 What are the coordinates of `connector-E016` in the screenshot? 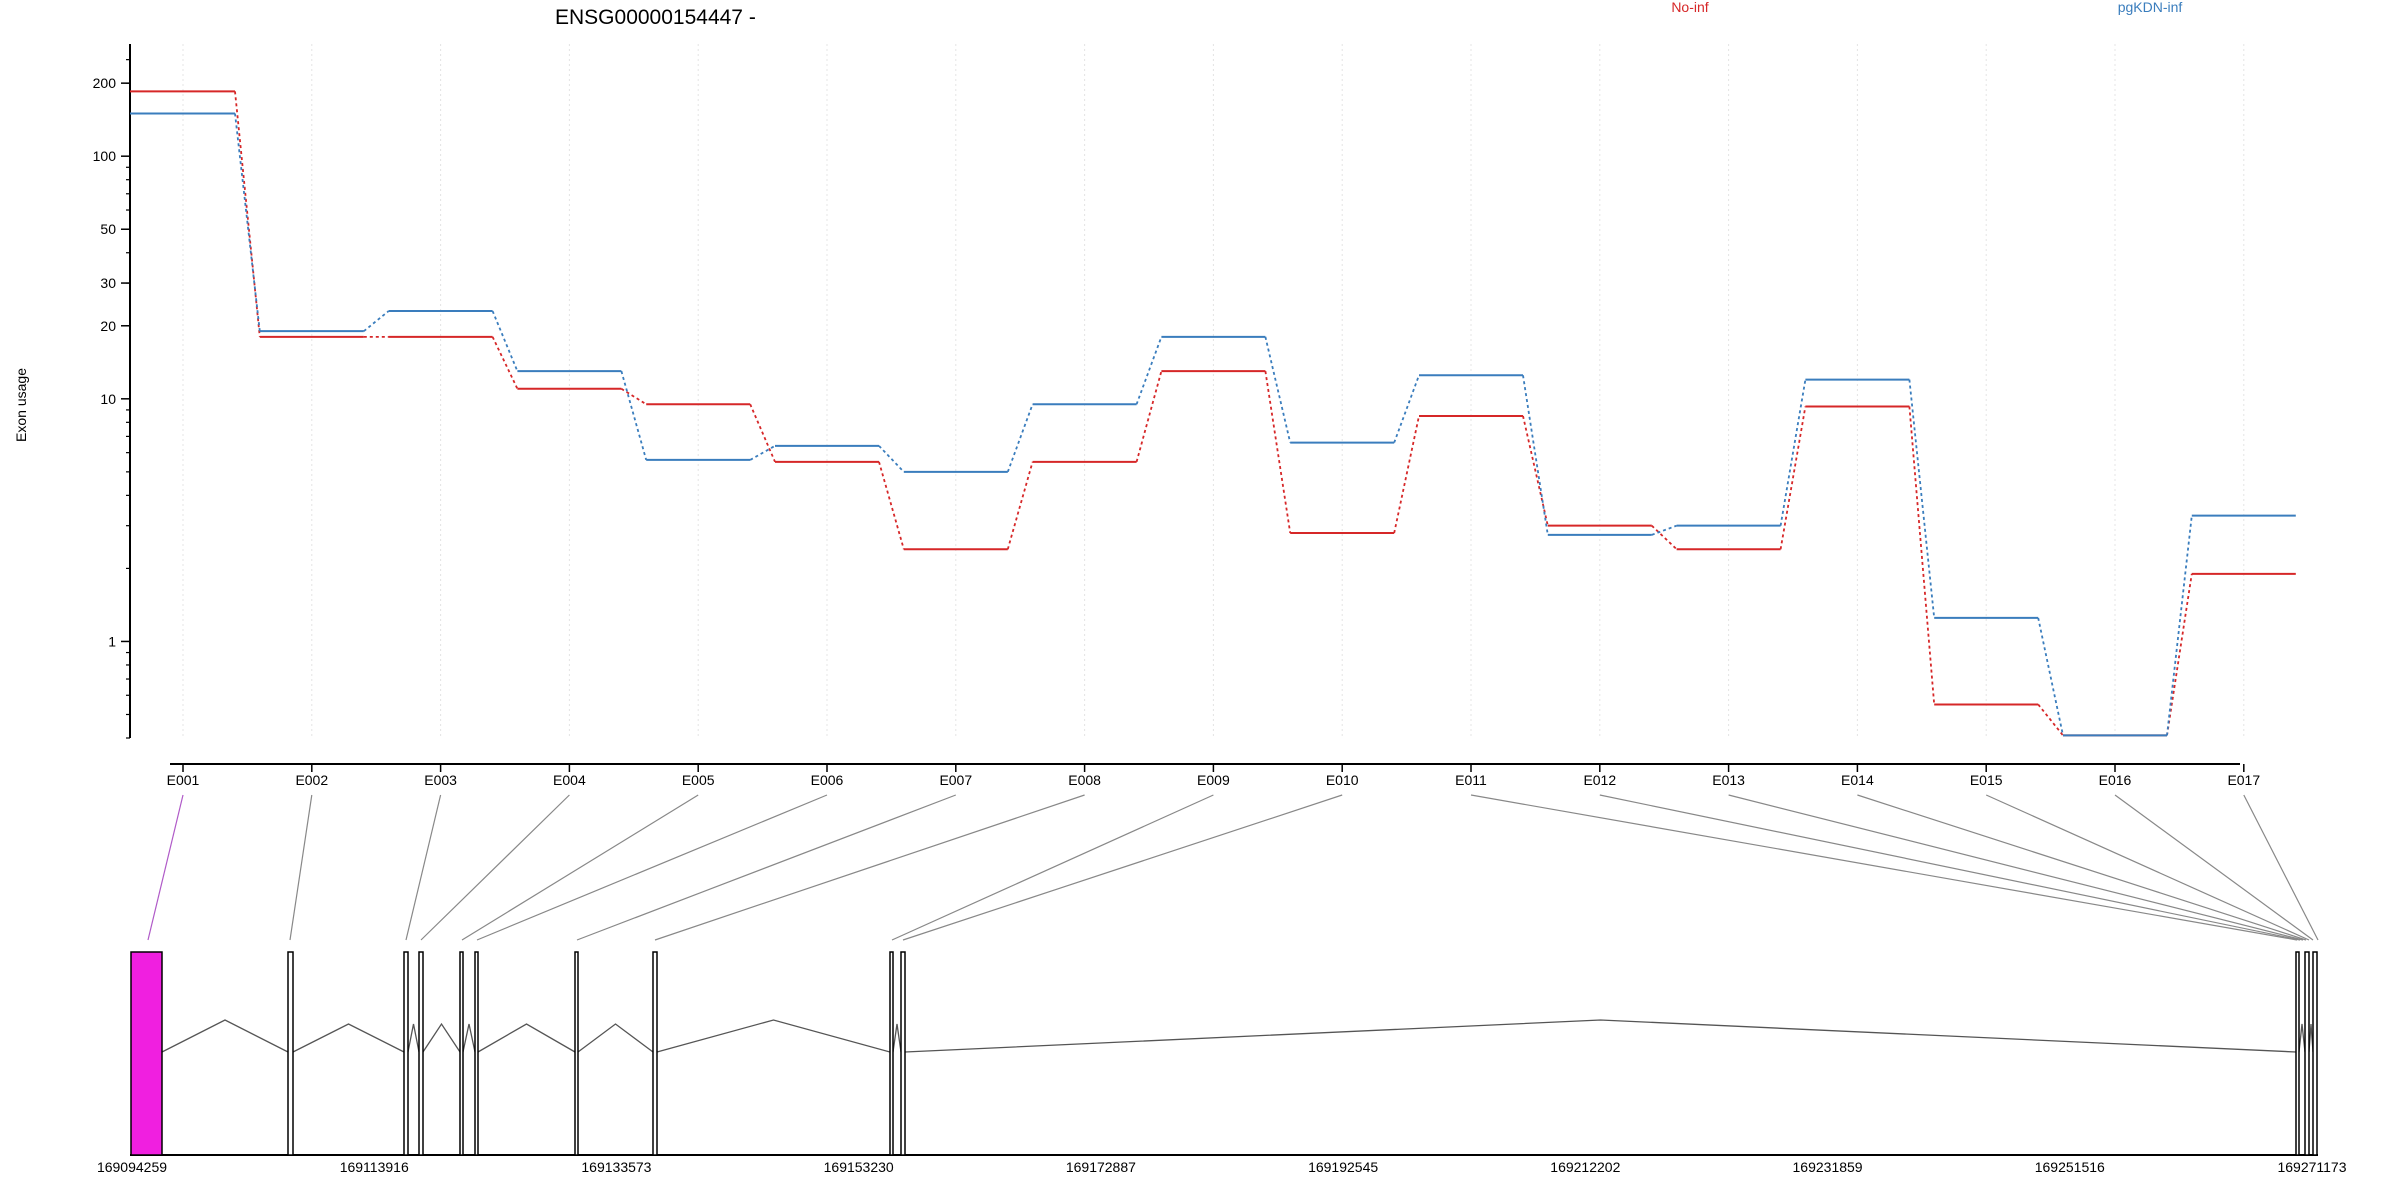 It's located at (2214, 867).